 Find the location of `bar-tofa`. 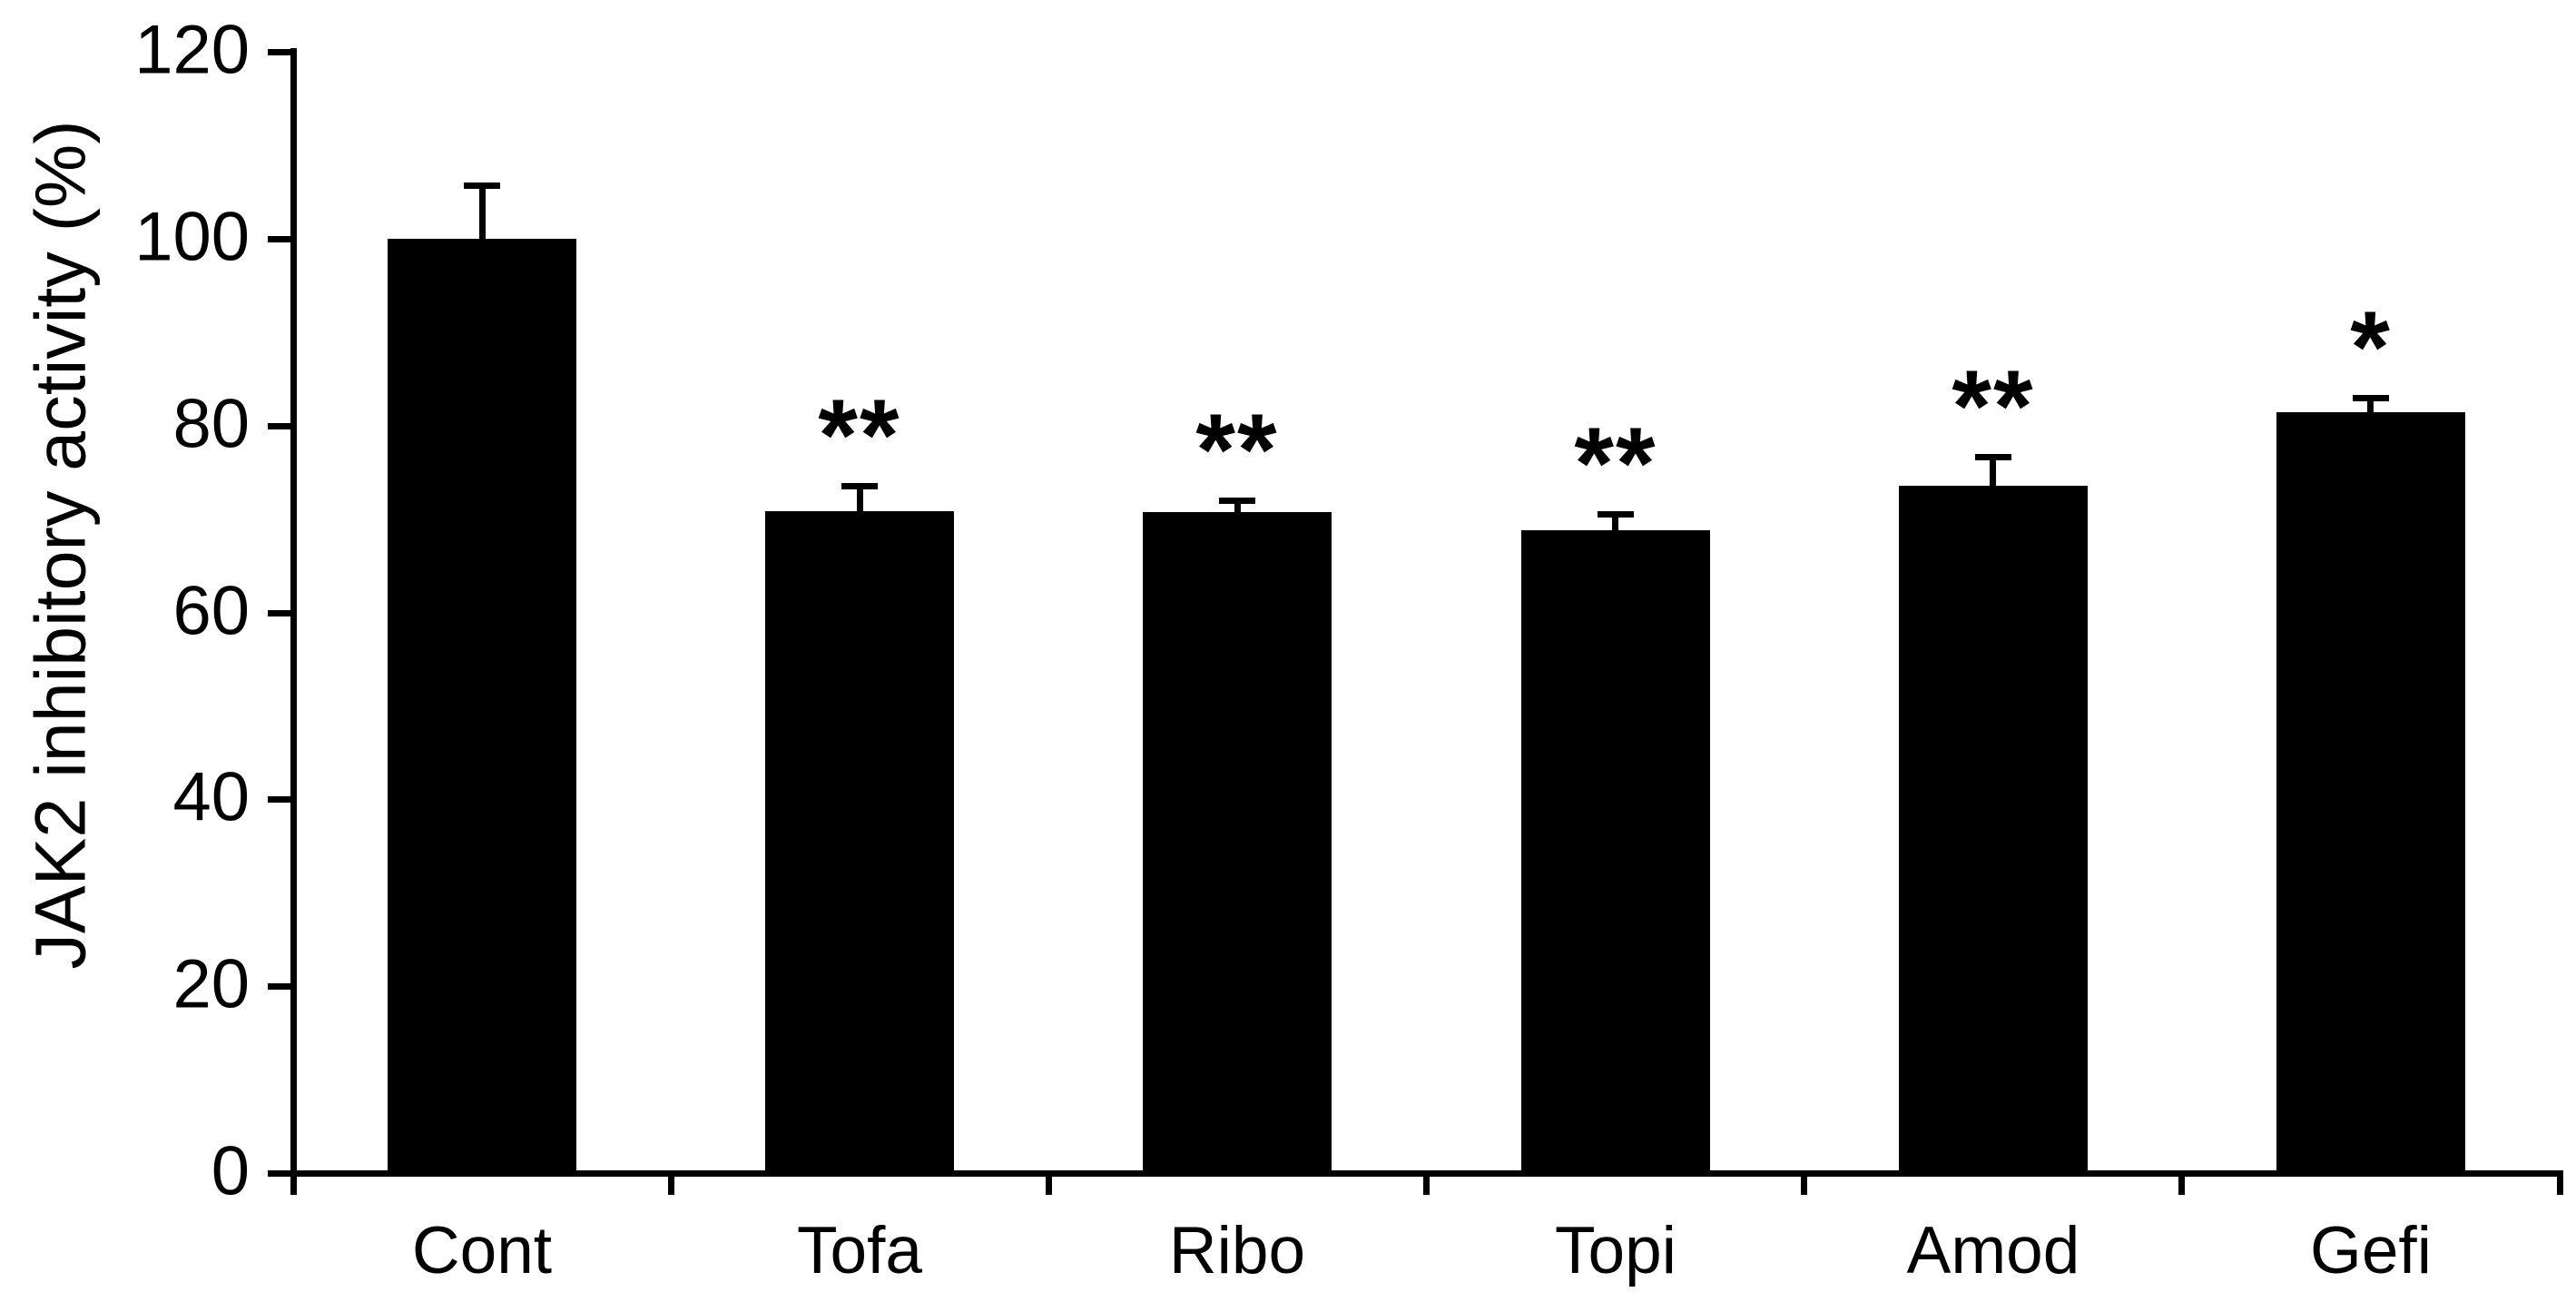

bar-tofa is located at coordinates (859, 842).